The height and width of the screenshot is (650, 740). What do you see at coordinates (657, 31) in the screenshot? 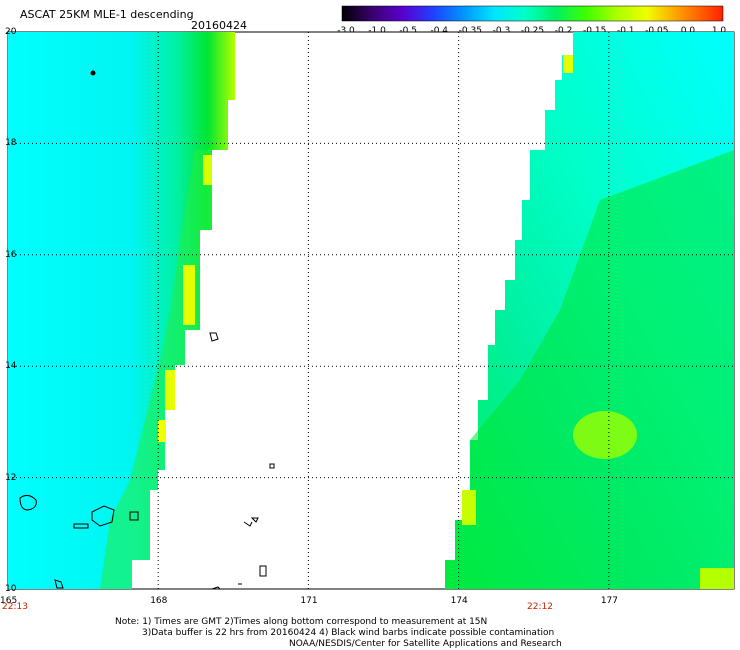
I see `colorbar-tick-label: -0.05` at bounding box center [657, 31].